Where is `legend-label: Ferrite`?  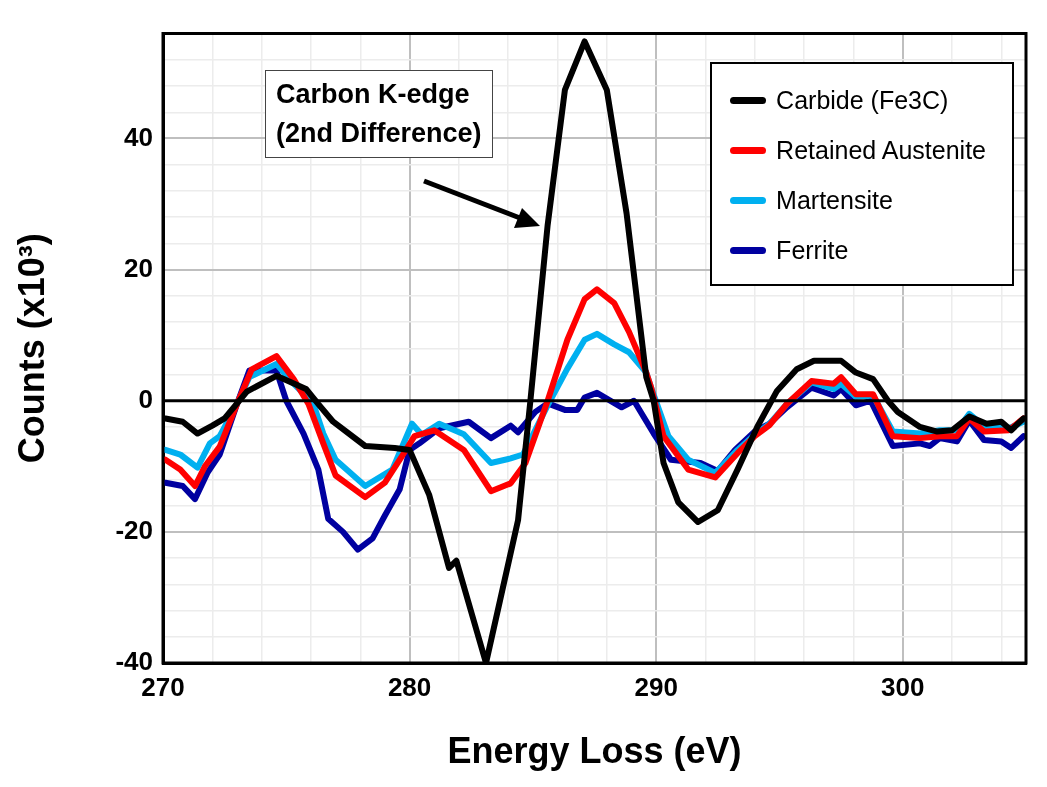 legend-label: Ferrite is located at coordinates (812, 251).